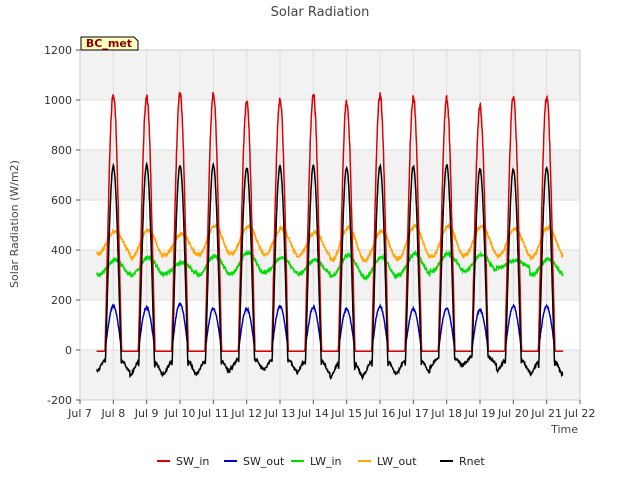  Describe the element at coordinates (61, 150) in the screenshot. I see `y-tick-label: 800` at that location.